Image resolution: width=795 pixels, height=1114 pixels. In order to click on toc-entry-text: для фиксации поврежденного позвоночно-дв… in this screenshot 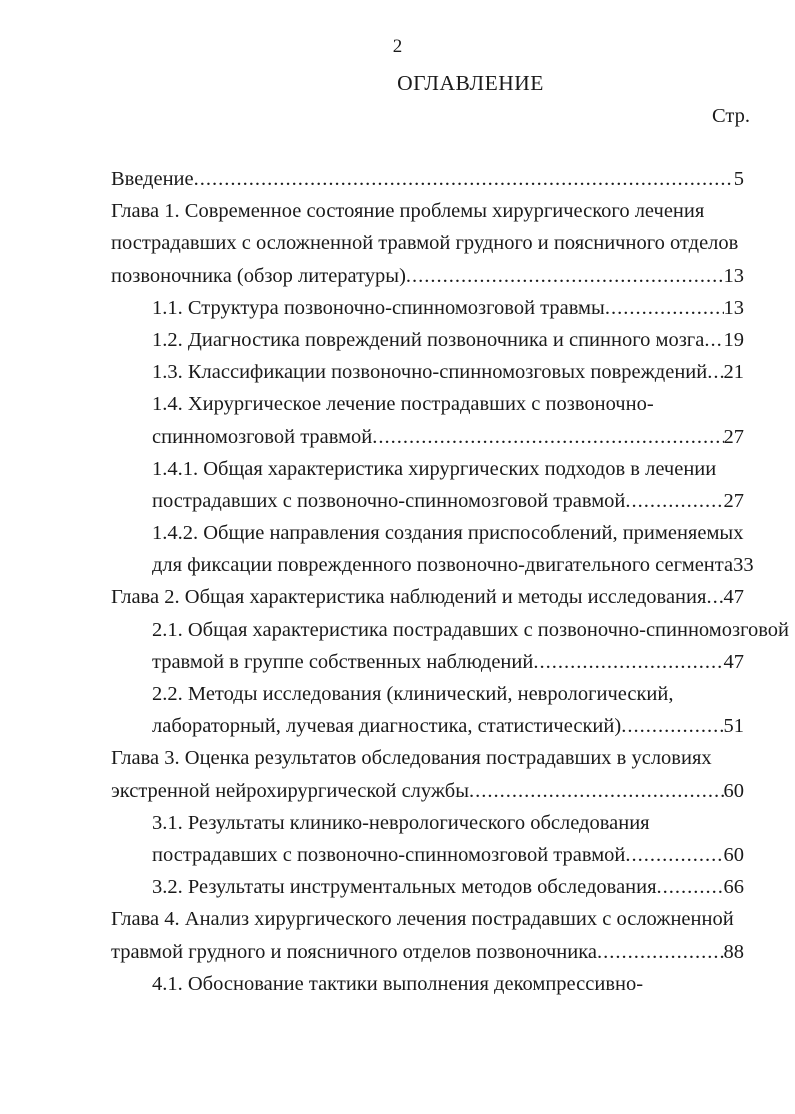, I will do `click(443, 565)`.